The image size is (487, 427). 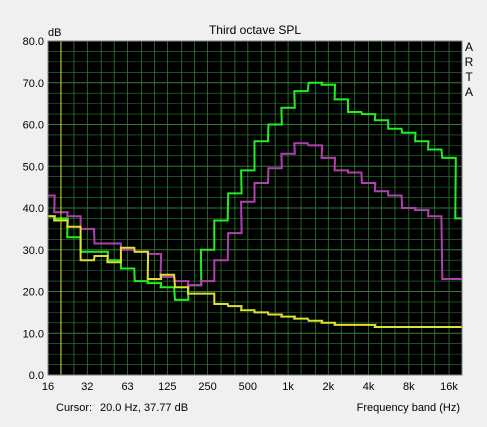 I want to click on x-axis-label: Frequency band (Hz), so click(x=408, y=408).